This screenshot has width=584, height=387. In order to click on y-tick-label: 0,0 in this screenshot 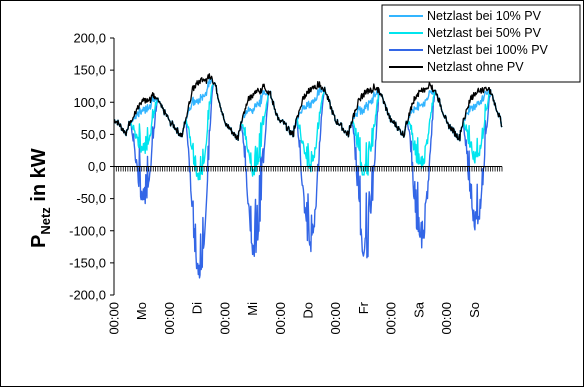, I will do `click(97, 166)`.